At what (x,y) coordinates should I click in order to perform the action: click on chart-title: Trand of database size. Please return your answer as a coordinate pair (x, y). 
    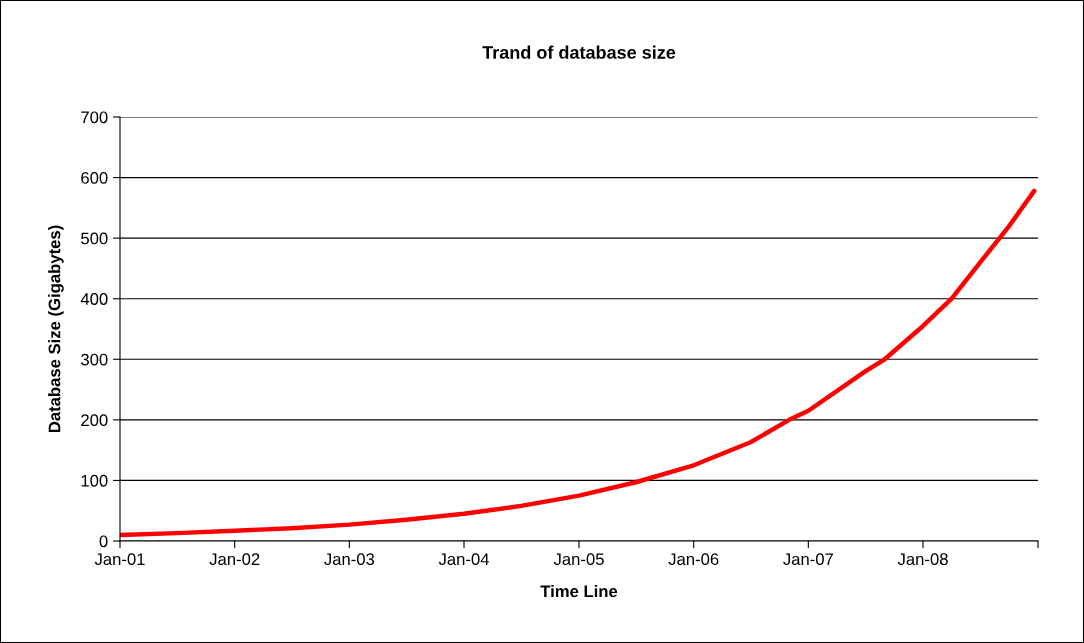
    Looking at the image, I should click on (579, 52).